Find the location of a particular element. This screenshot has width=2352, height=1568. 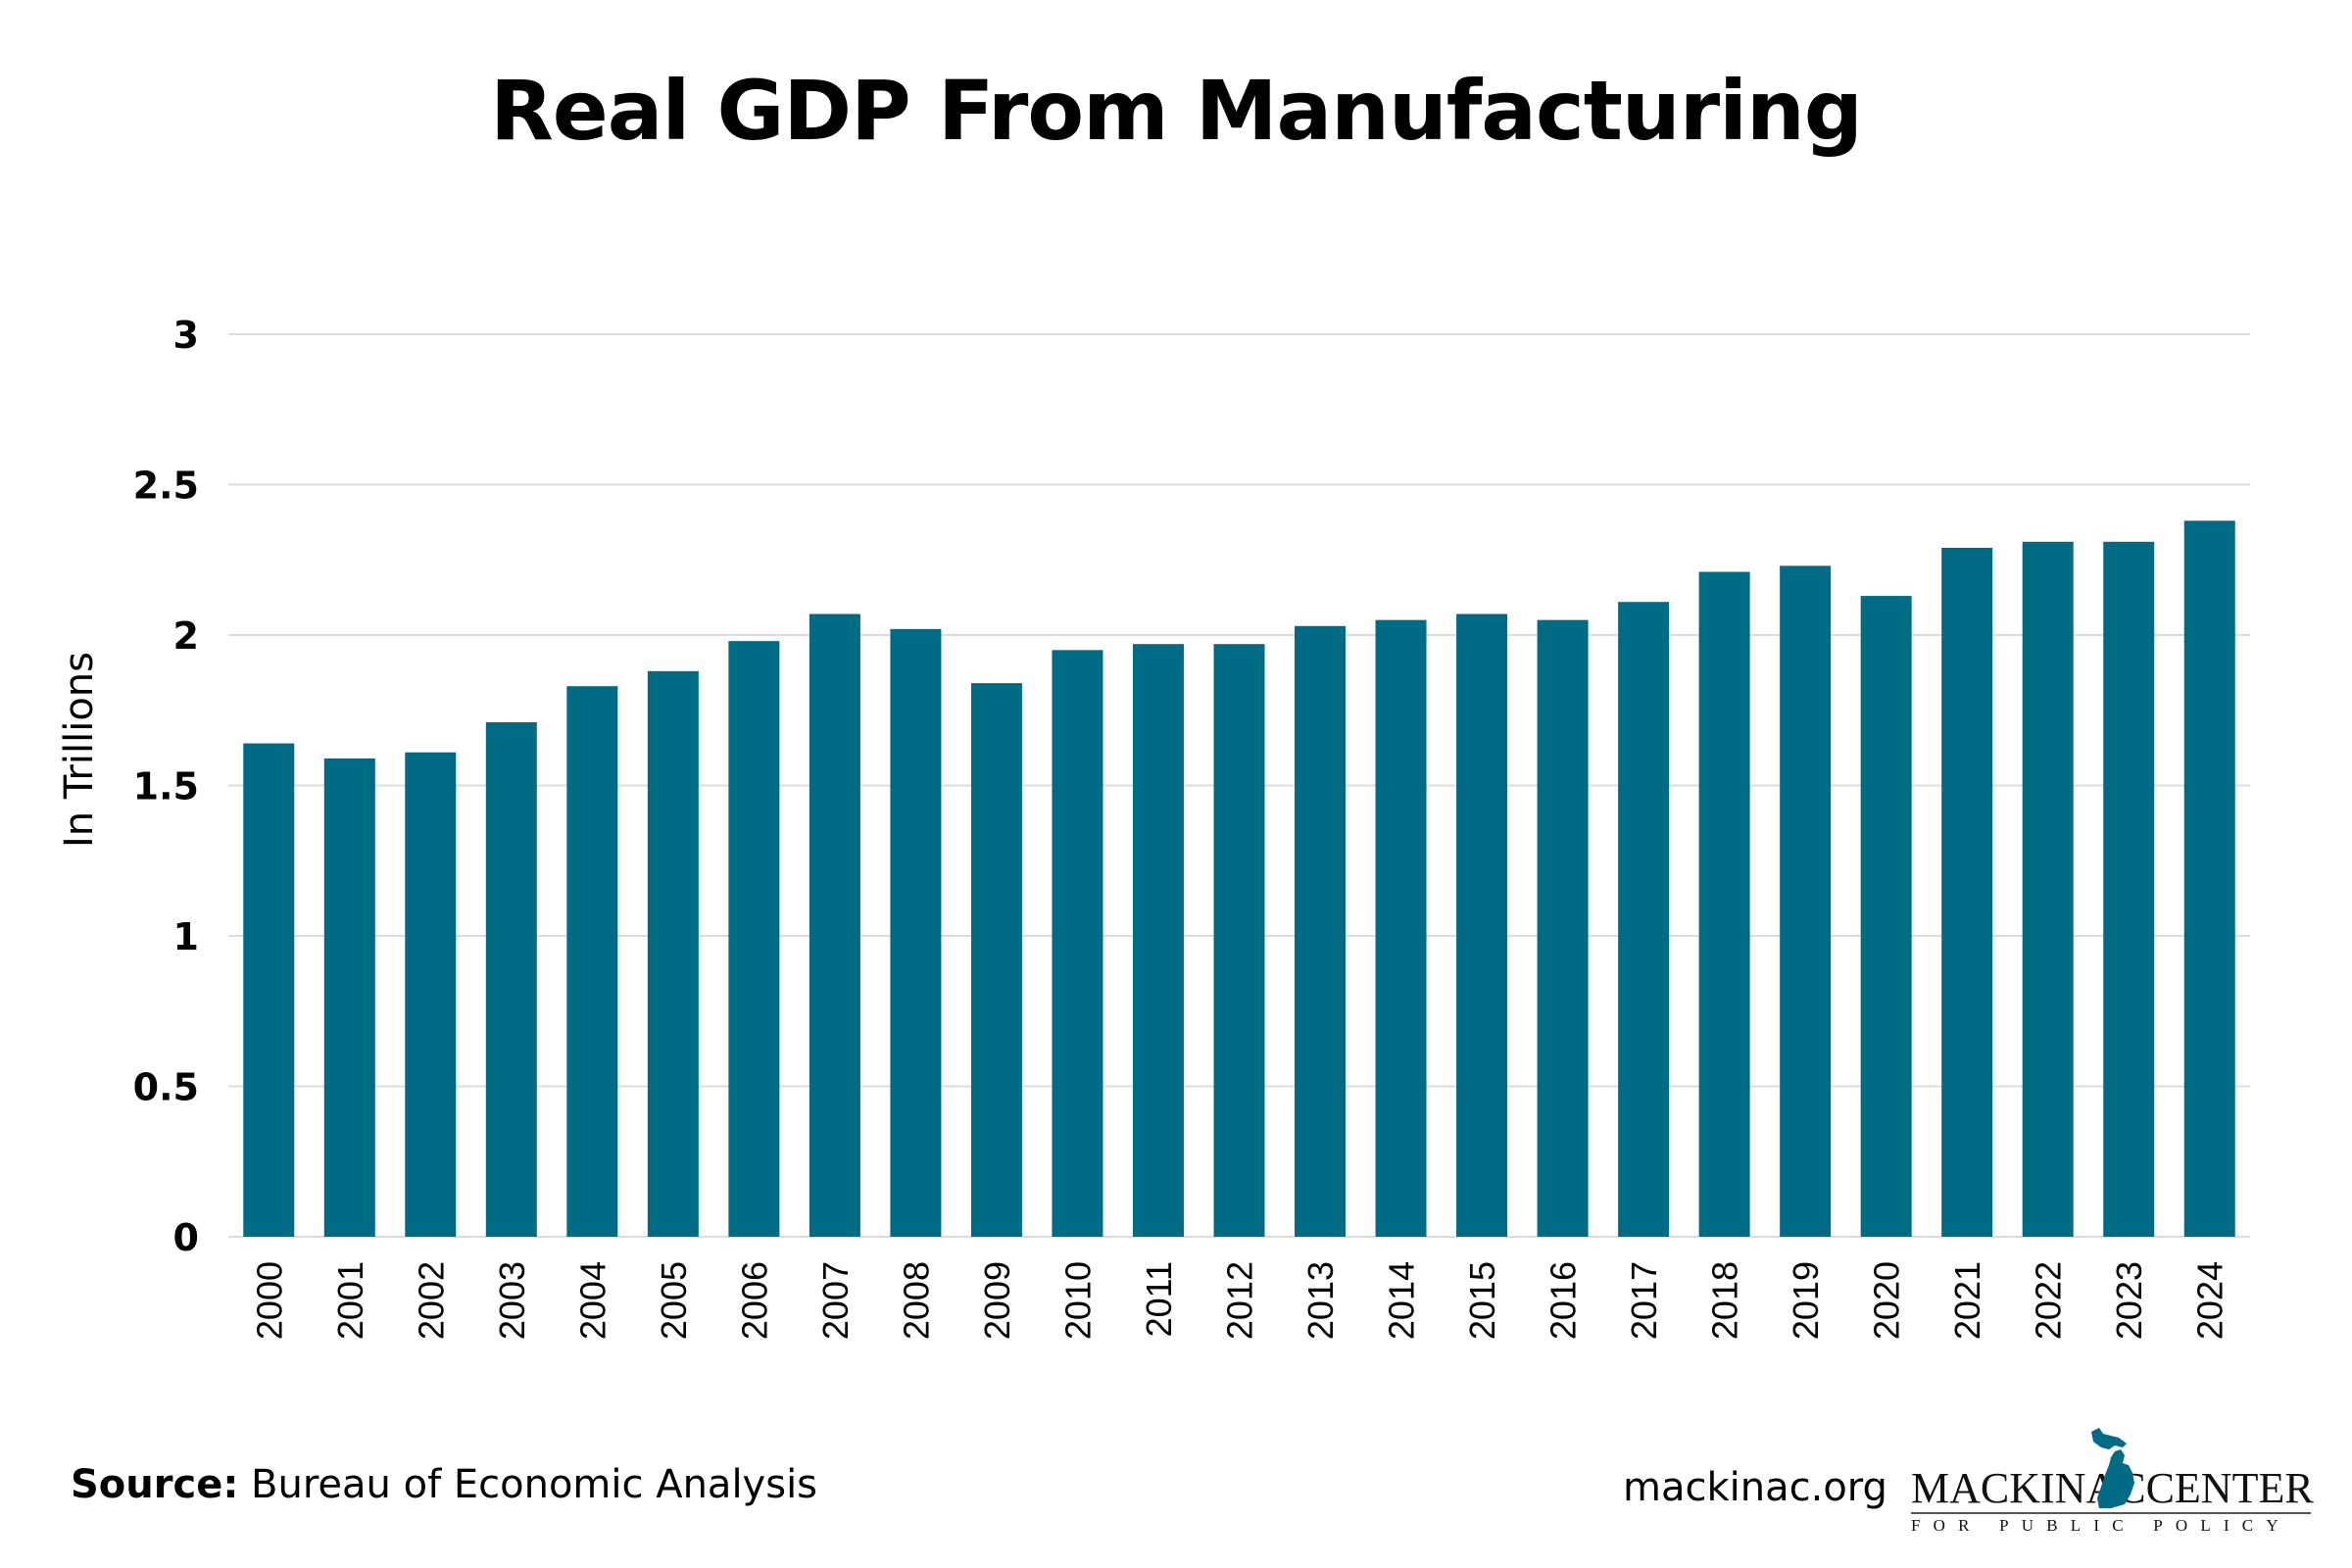

bar-2004 is located at coordinates (592, 961).